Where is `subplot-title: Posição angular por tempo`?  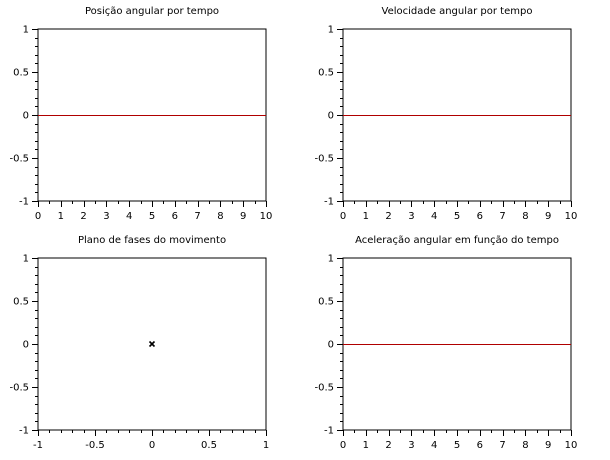
subplot-title: Posição angular por tempo is located at coordinates (152, 11).